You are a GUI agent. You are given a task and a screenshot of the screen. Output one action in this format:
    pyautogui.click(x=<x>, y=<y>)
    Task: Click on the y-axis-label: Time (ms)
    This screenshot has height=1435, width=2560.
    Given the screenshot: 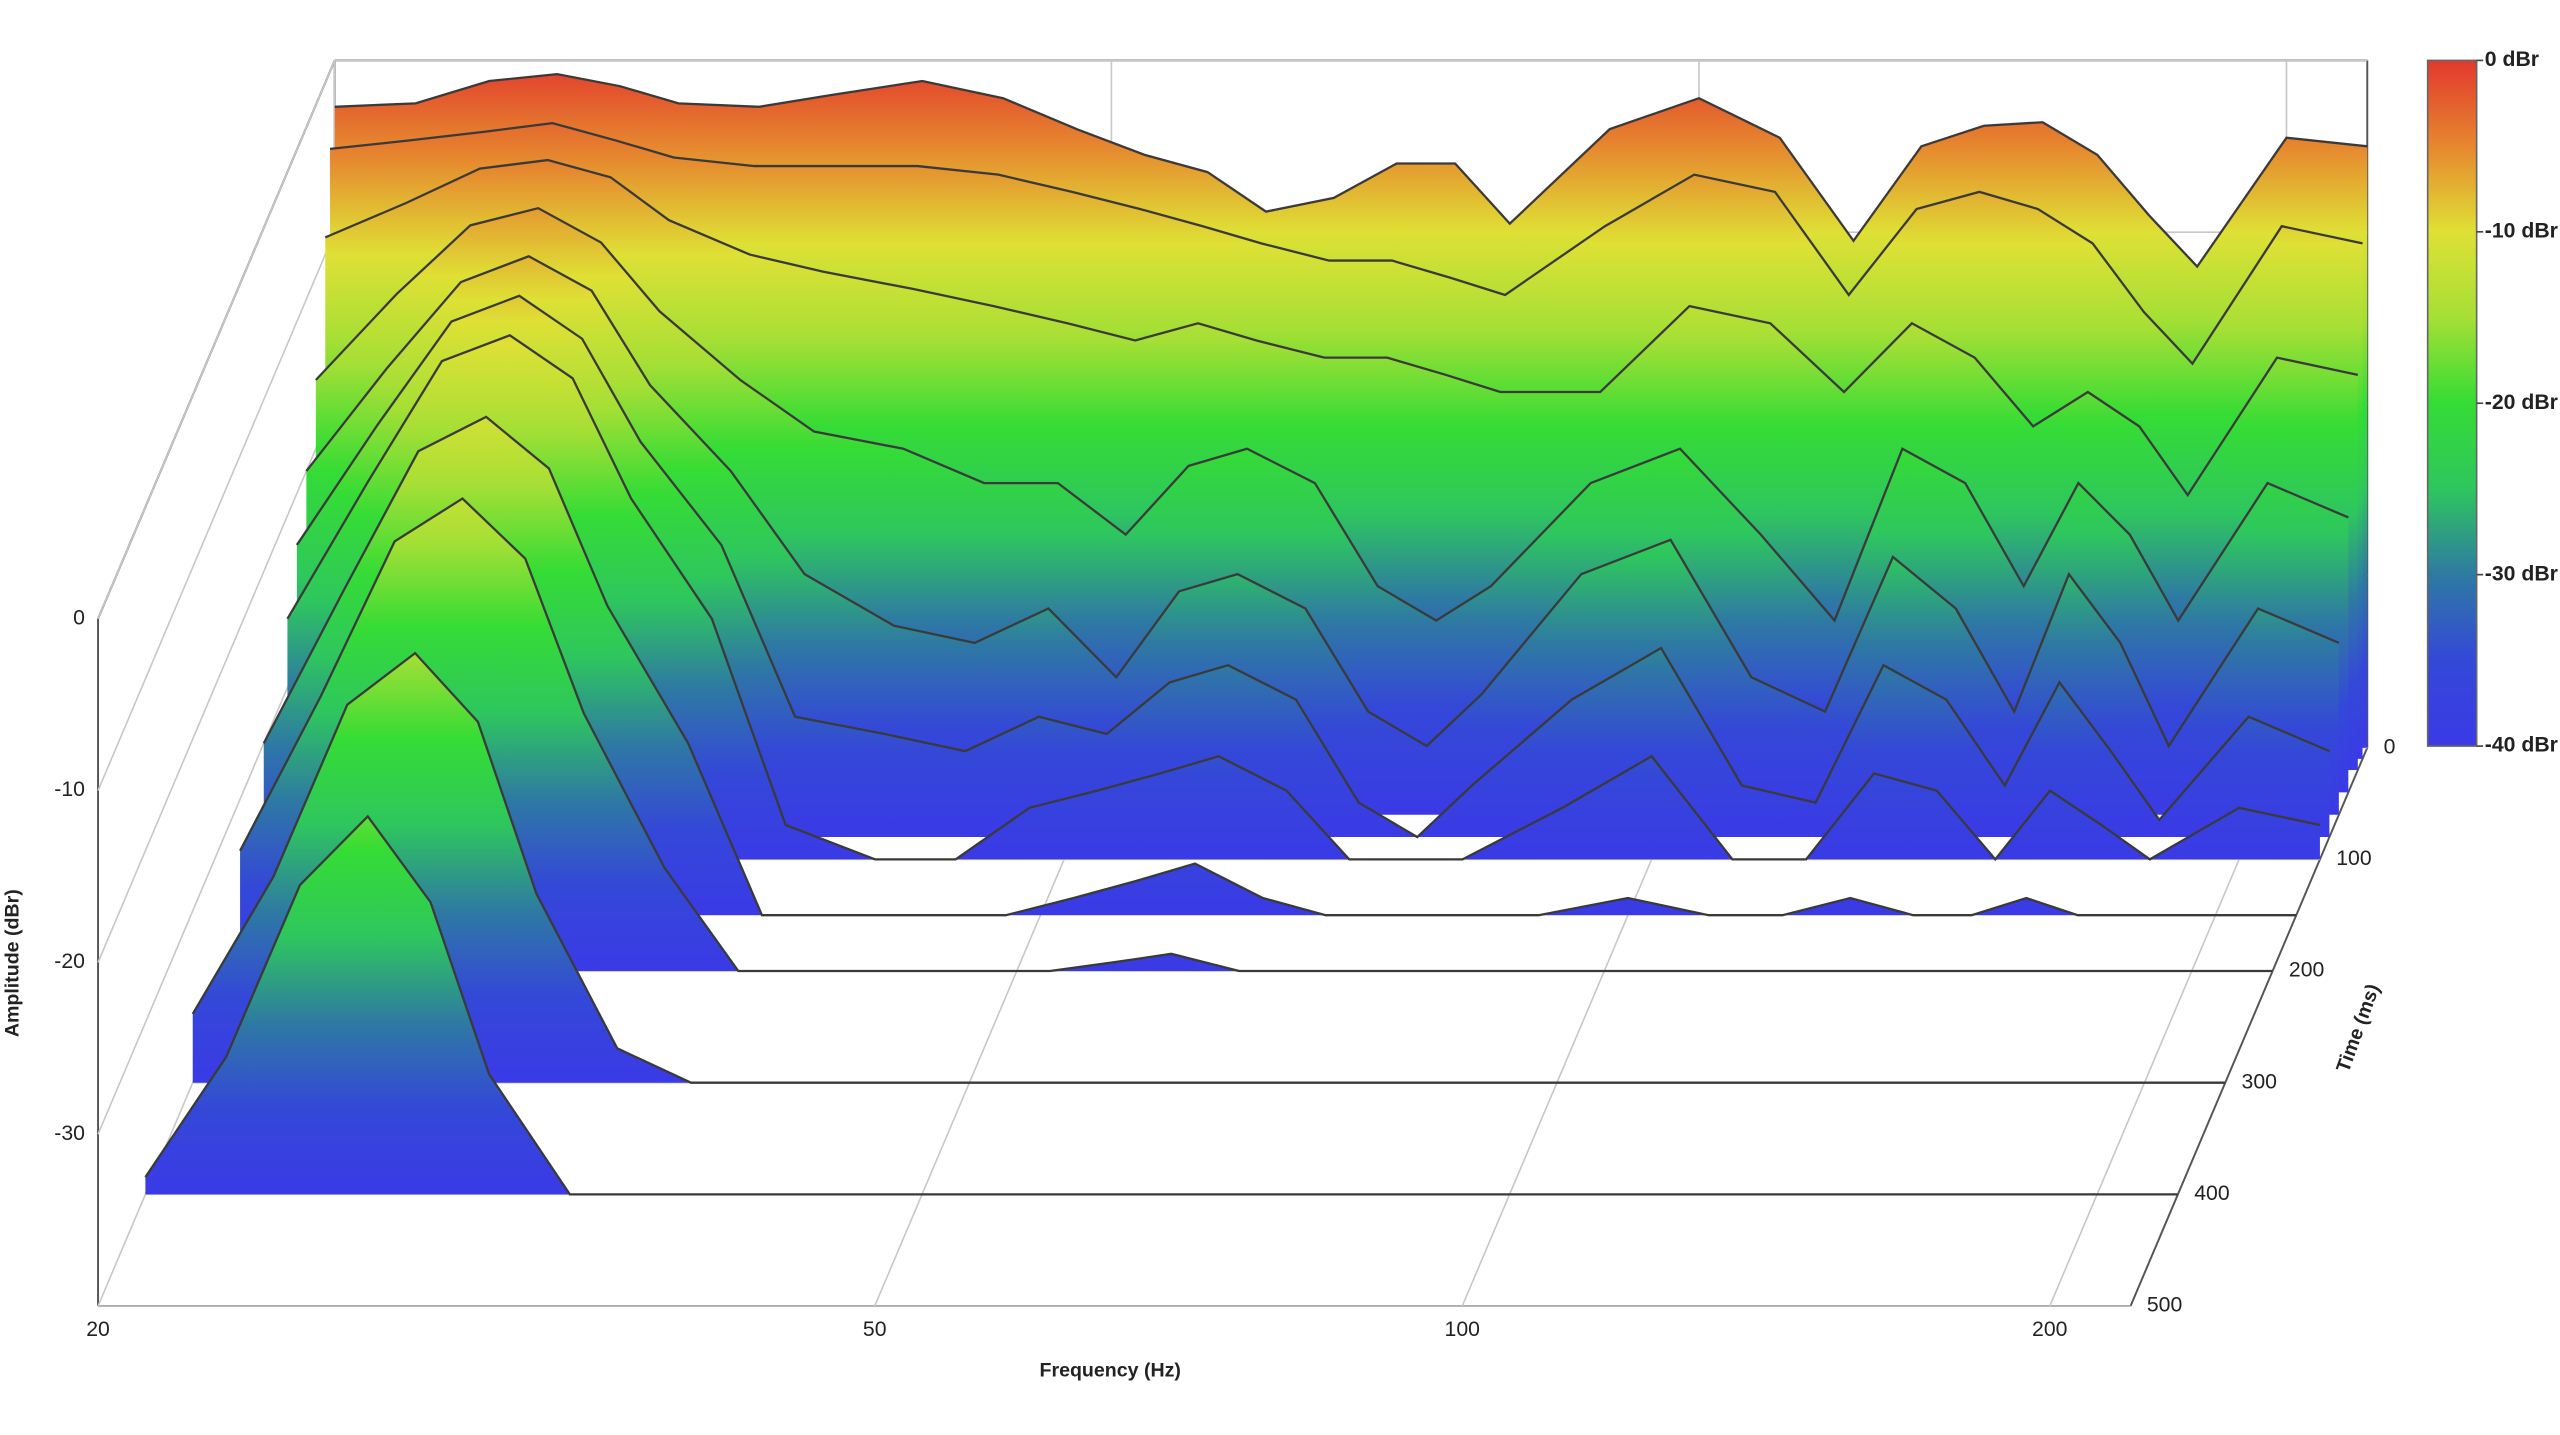 What is the action you would take?
    pyautogui.click(x=2358, y=1028)
    